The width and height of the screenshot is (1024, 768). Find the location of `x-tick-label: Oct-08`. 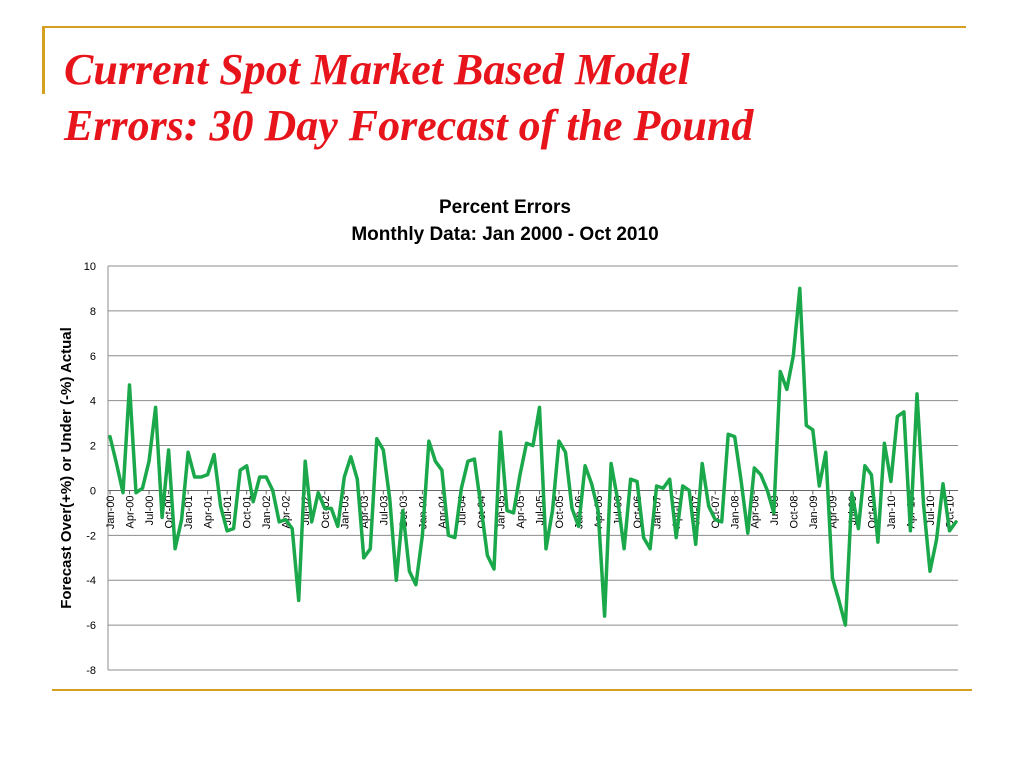

x-tick-label: Oct-08 is located at coordinates (794, 511).